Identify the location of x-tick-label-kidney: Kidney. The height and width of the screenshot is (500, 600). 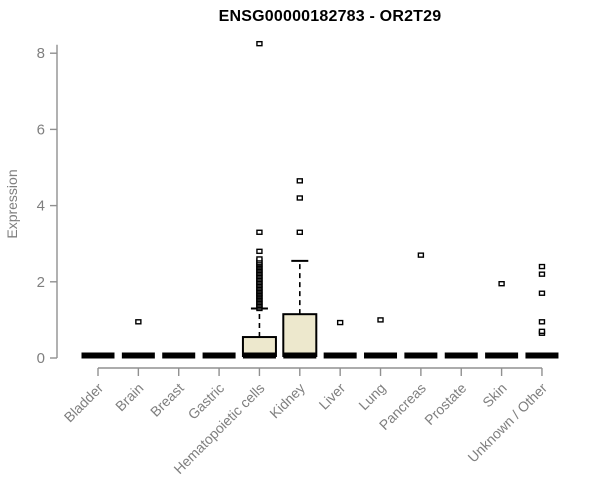
(287, 401).